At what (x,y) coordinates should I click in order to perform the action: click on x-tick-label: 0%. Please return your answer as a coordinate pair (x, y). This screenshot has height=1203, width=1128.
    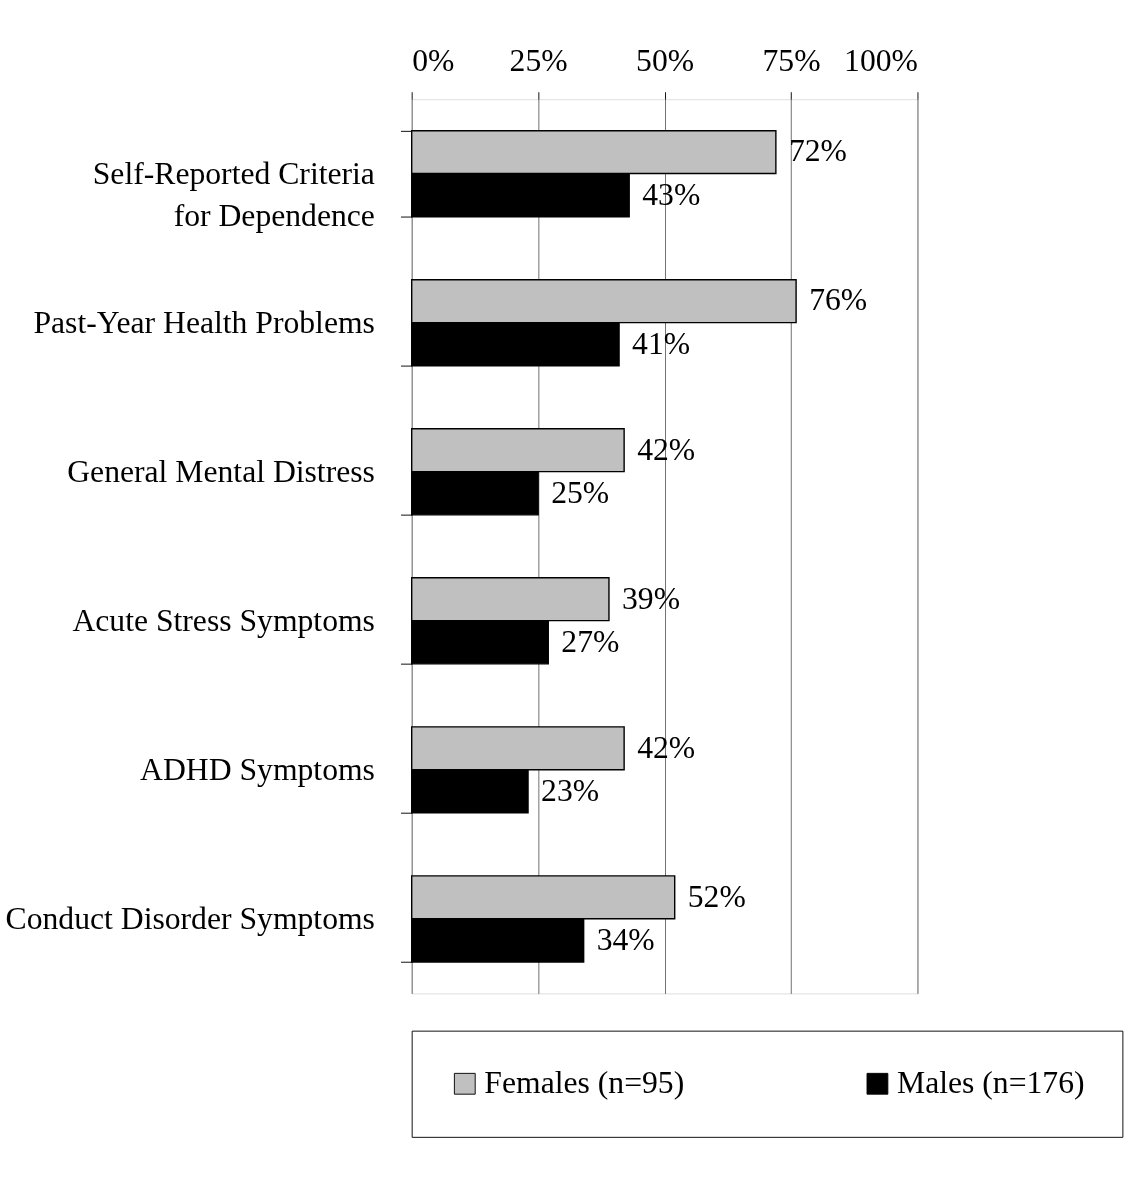
    Looking at the image, I should click on (433, 60).